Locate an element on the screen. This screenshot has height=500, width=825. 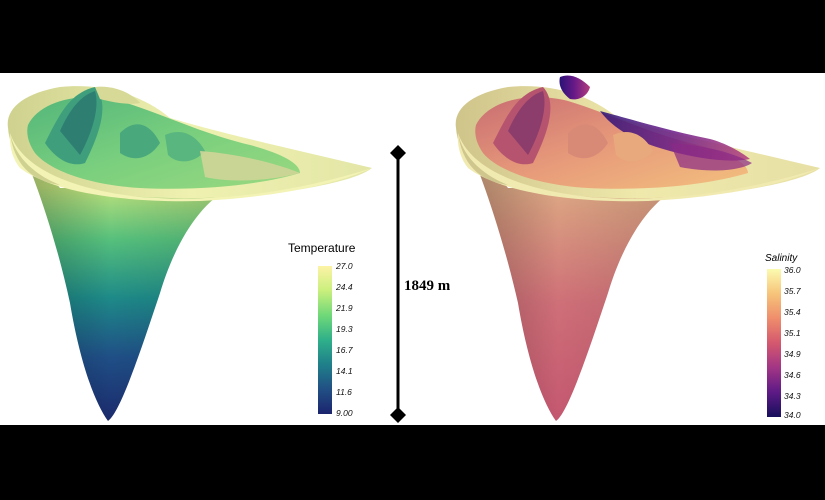
salinity-tick: 34.3 is located at coordinates (792, 396).